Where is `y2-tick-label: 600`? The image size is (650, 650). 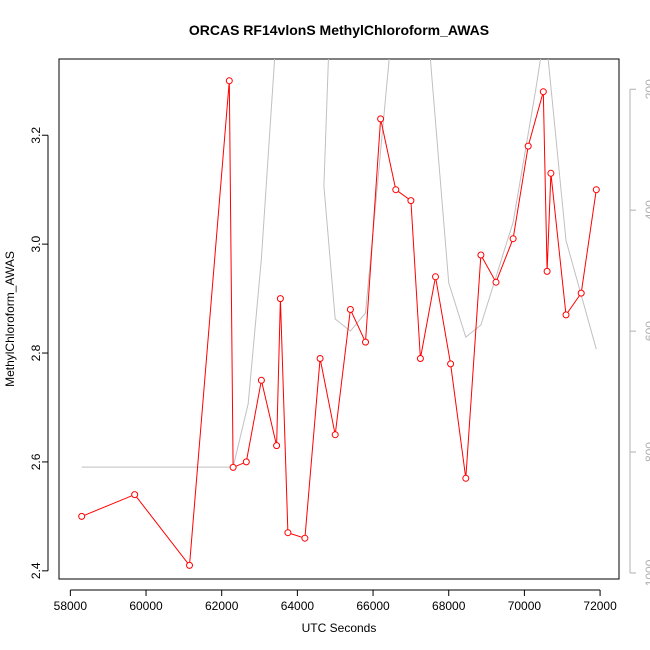
y2-tick-label: 600 is located at coordinates (646, 331).